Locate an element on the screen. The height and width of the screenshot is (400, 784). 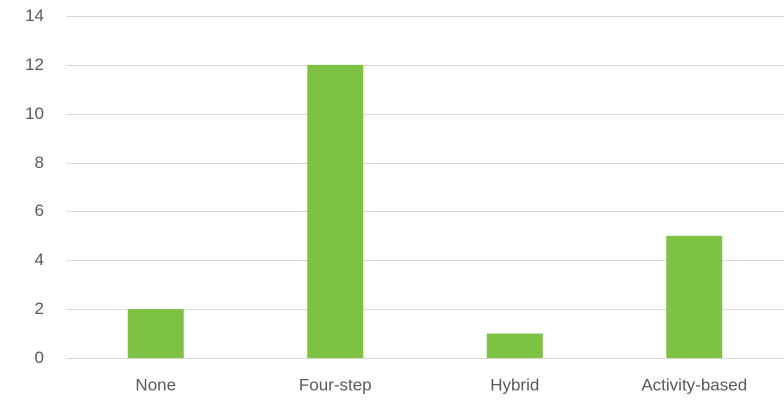
x-tick-label: Hybrid is located at coordinates (514, 384).